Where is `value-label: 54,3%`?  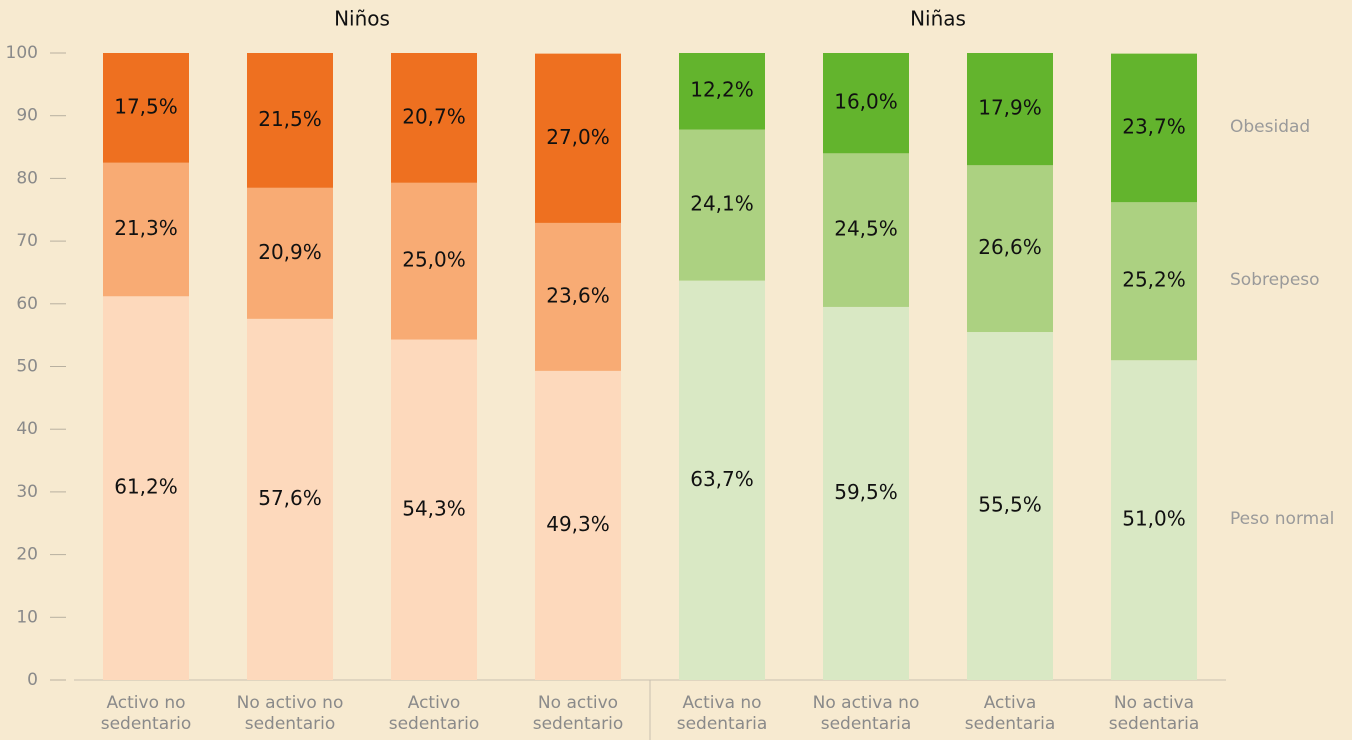
value-label: 54,3% is located at coordinates (434, 508).